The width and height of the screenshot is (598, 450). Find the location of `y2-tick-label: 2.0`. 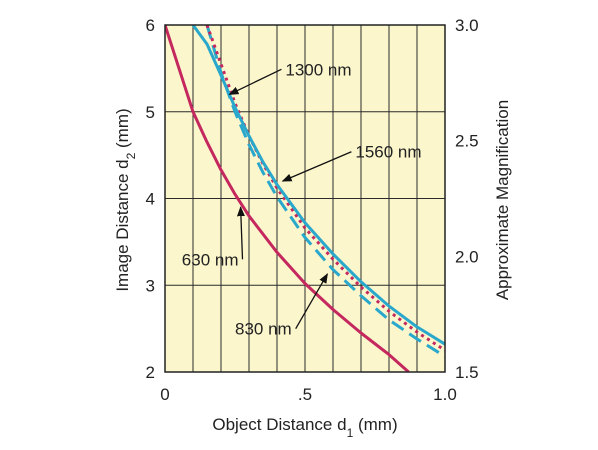

y2-tick-label: 2.0 is located at coordinates (467, 256).